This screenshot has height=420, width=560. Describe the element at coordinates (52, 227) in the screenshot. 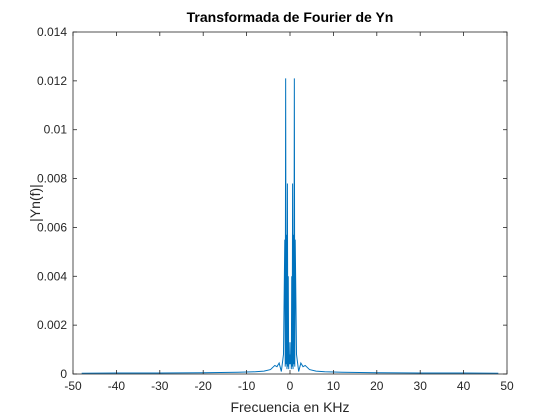

I see `y-tick-label: 0.006` at that location.